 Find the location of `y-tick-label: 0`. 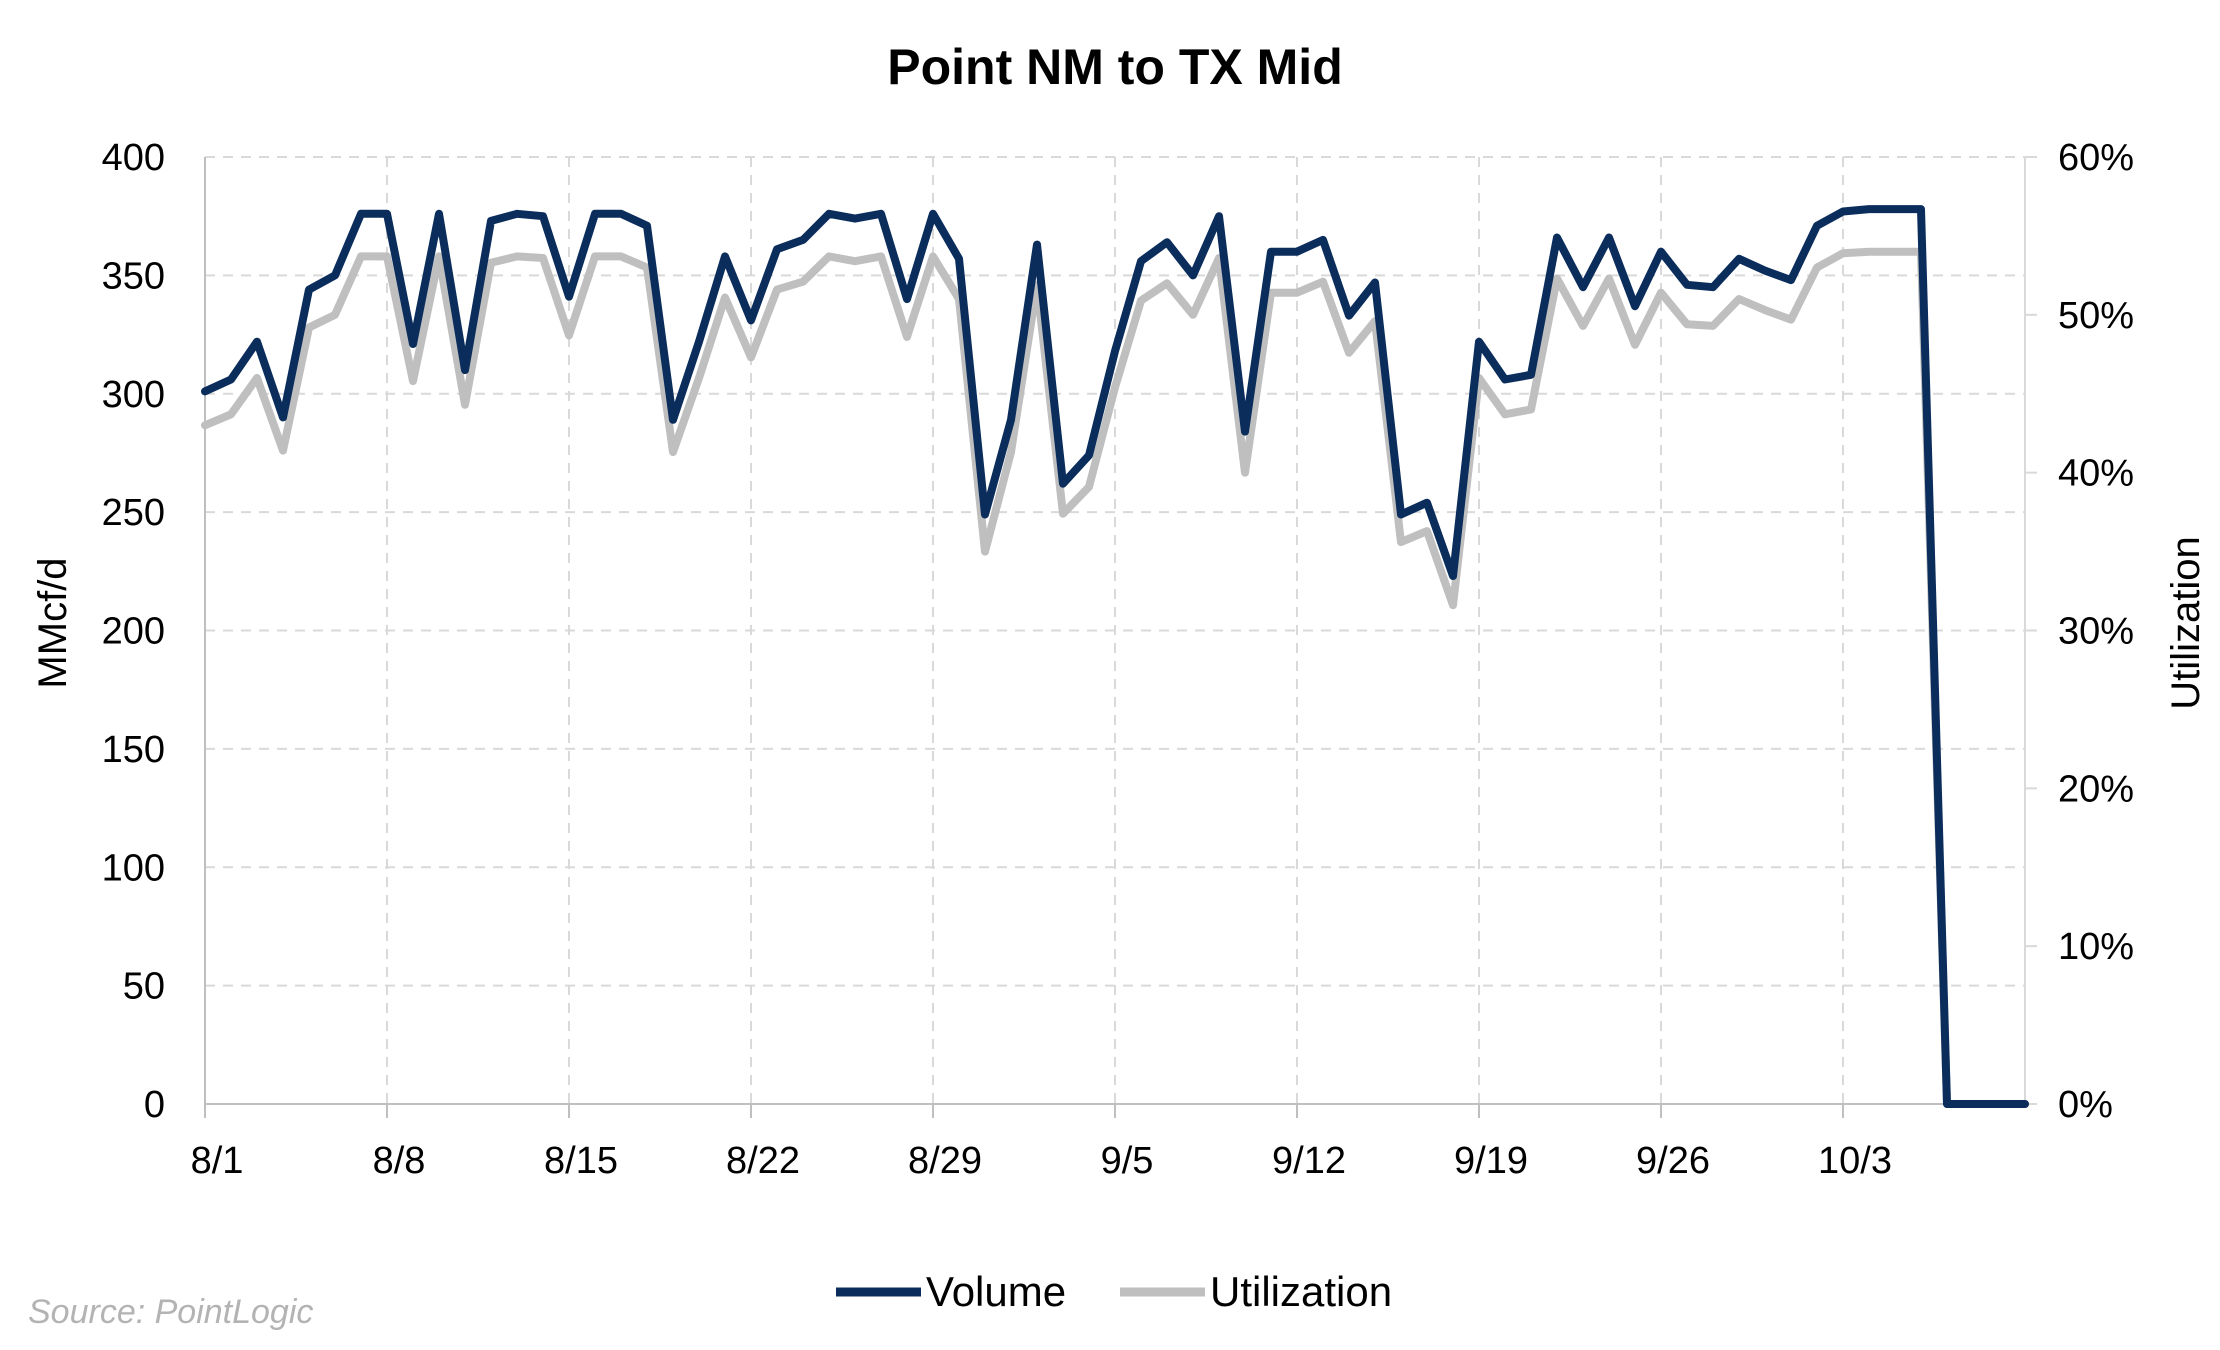

y-tick-label: 0 is located at coordinates (154, 1105).